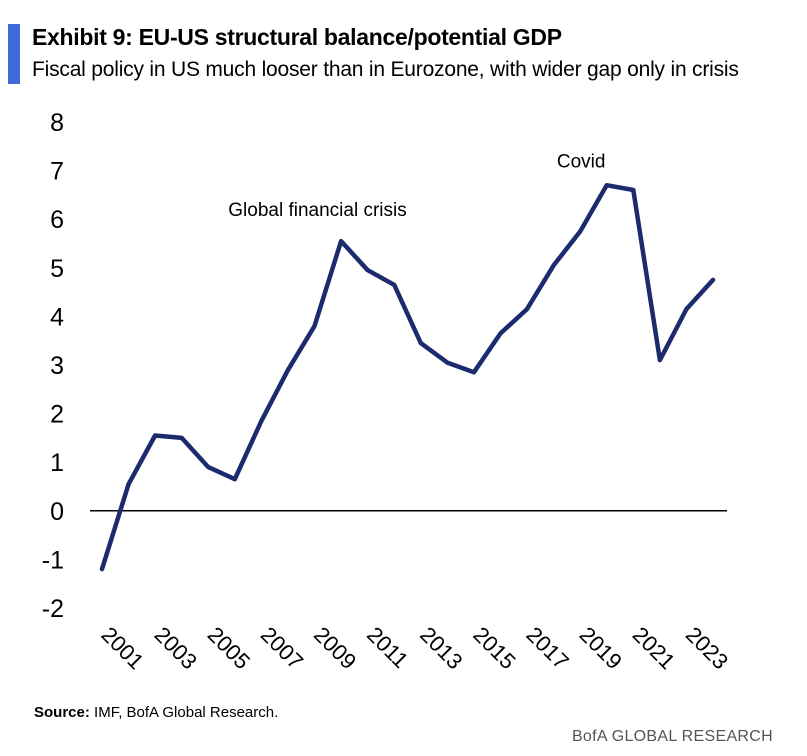 This screenshot has width=807, height=756. What do you see at coordinates (122, 648) in the screenshot?
I see `x-tick-label: 2001` at bounding box center [122, 648].